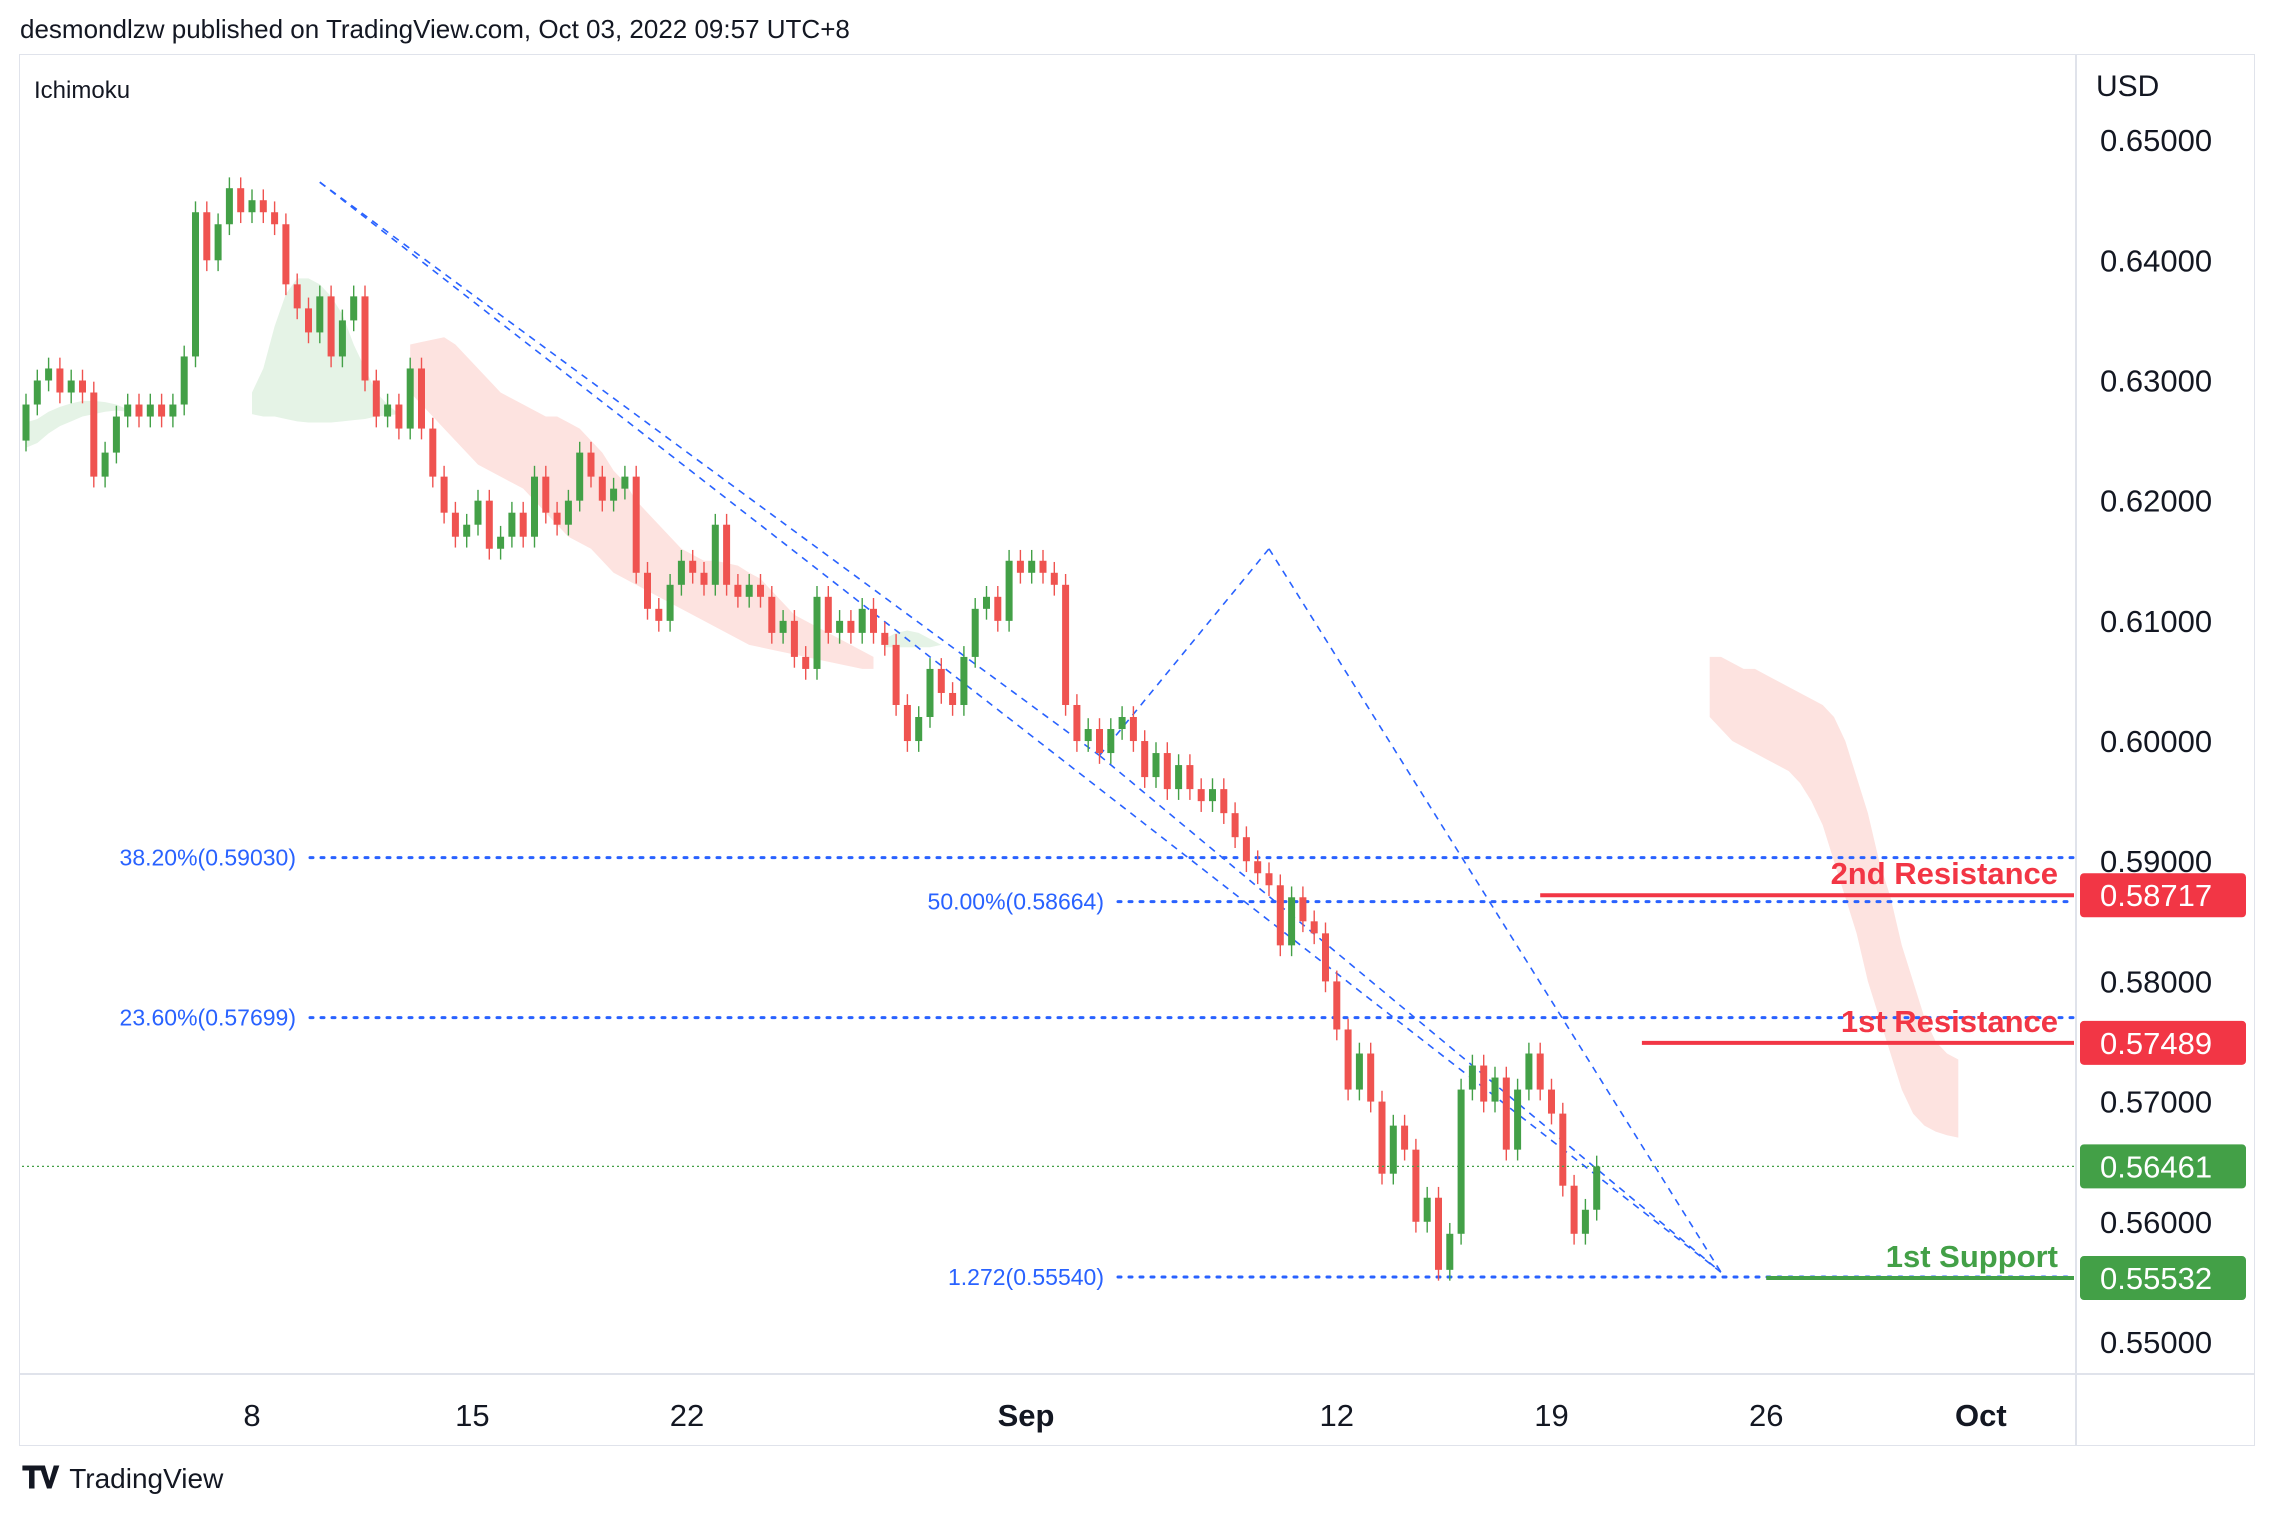 Image resolution: width=2272 pixels, height=1516 pixels. Describe the element at coordinates (1981, 1415) in the screenshot. I see `x-tick-label: Oct` at that location.